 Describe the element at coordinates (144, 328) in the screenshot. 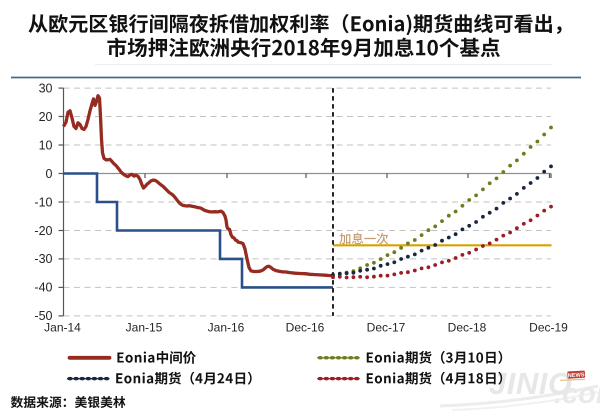

I see `svg-text: Jan-15` at that location.